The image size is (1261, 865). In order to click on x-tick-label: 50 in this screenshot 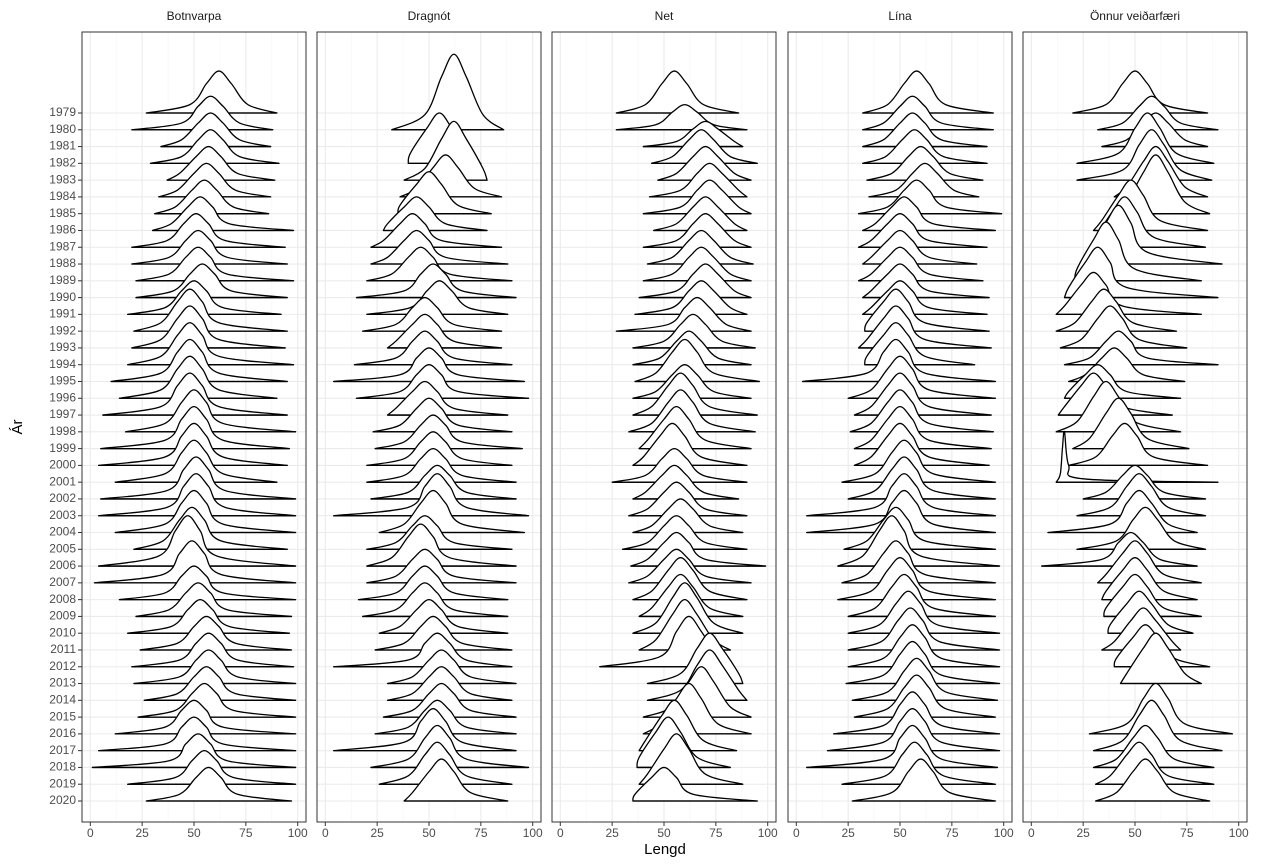, I will do `click(664, 833)`.